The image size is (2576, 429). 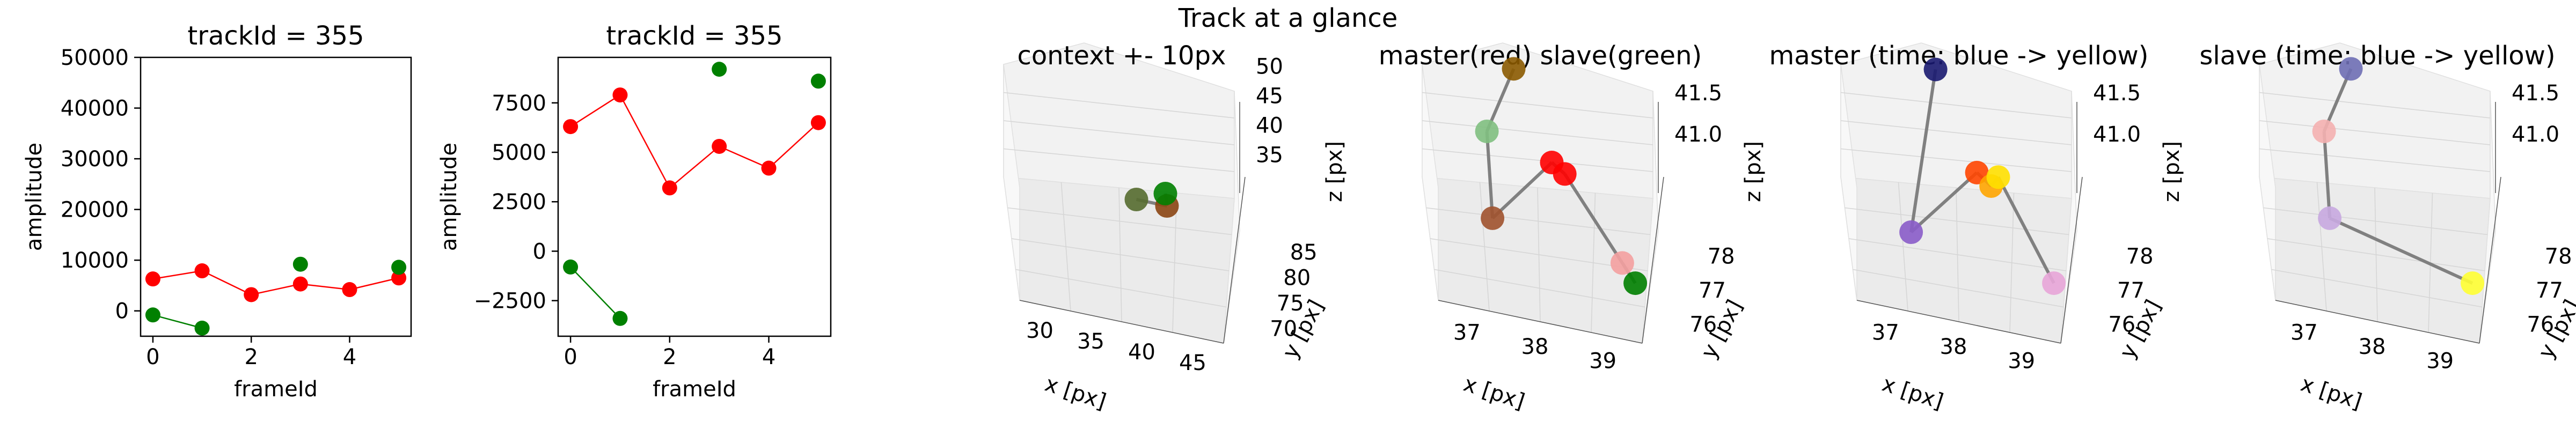 I want to click on chart-title: context +- 10px, so click(x=1122, y=56).